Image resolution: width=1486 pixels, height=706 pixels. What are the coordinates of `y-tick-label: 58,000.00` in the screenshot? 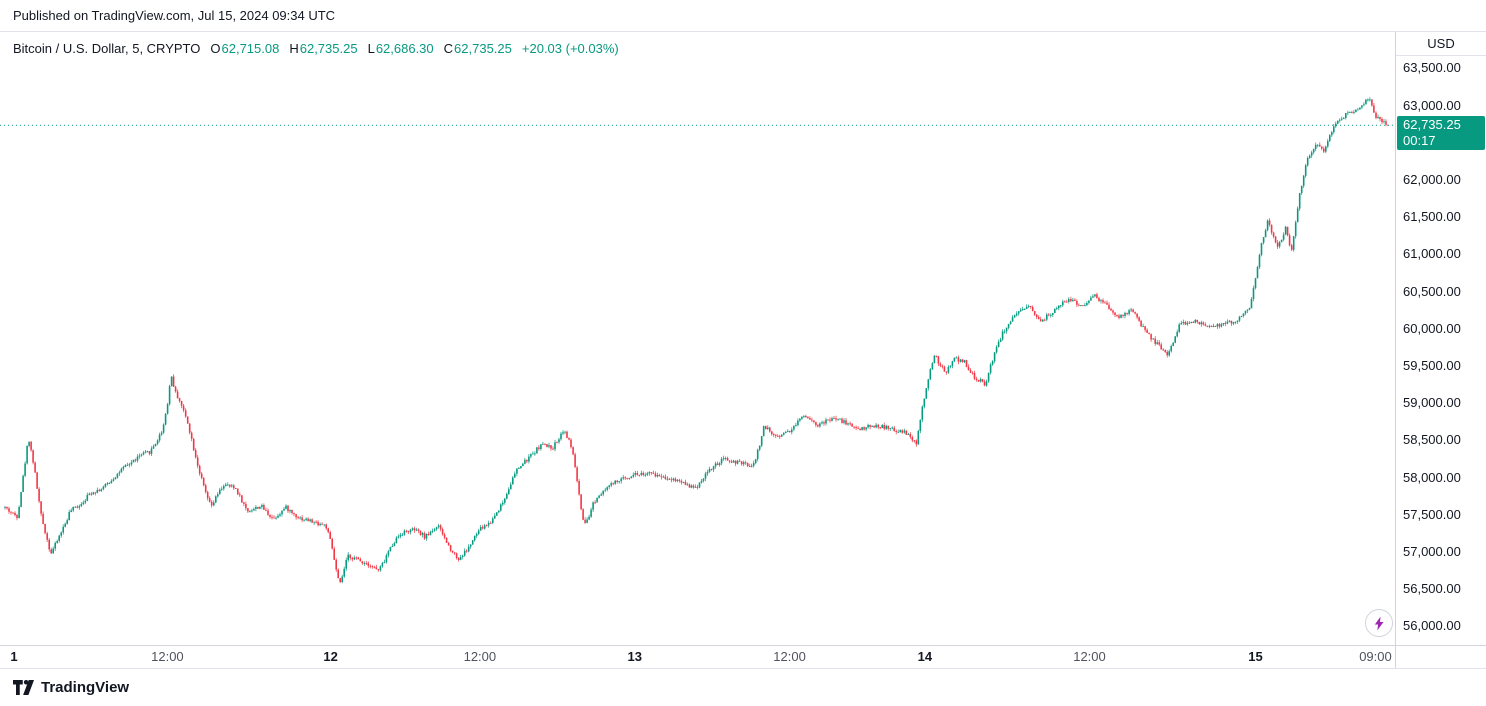 It's located at (1432, 477).